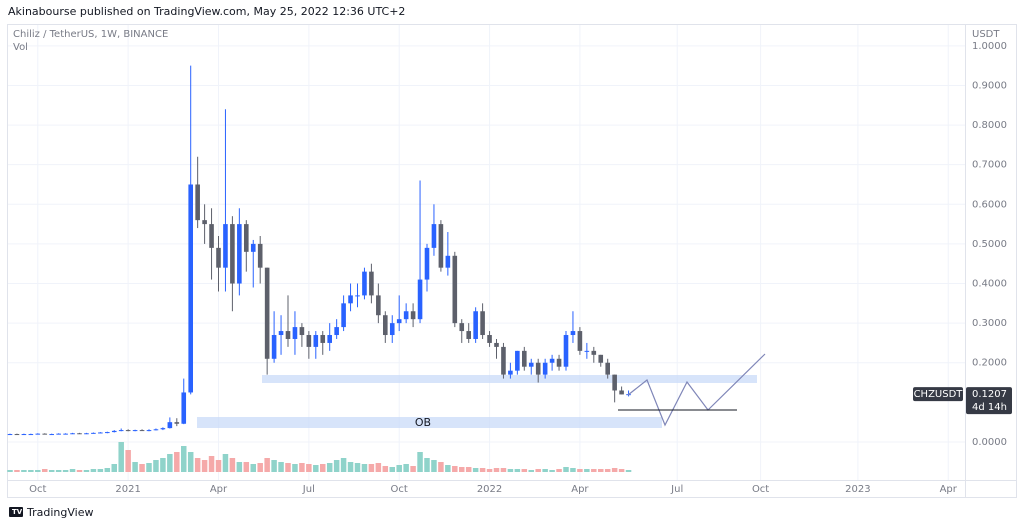  Describe the element at coordinates (423, 422) in the screenshot. I see `zone-label: OB` at that location.